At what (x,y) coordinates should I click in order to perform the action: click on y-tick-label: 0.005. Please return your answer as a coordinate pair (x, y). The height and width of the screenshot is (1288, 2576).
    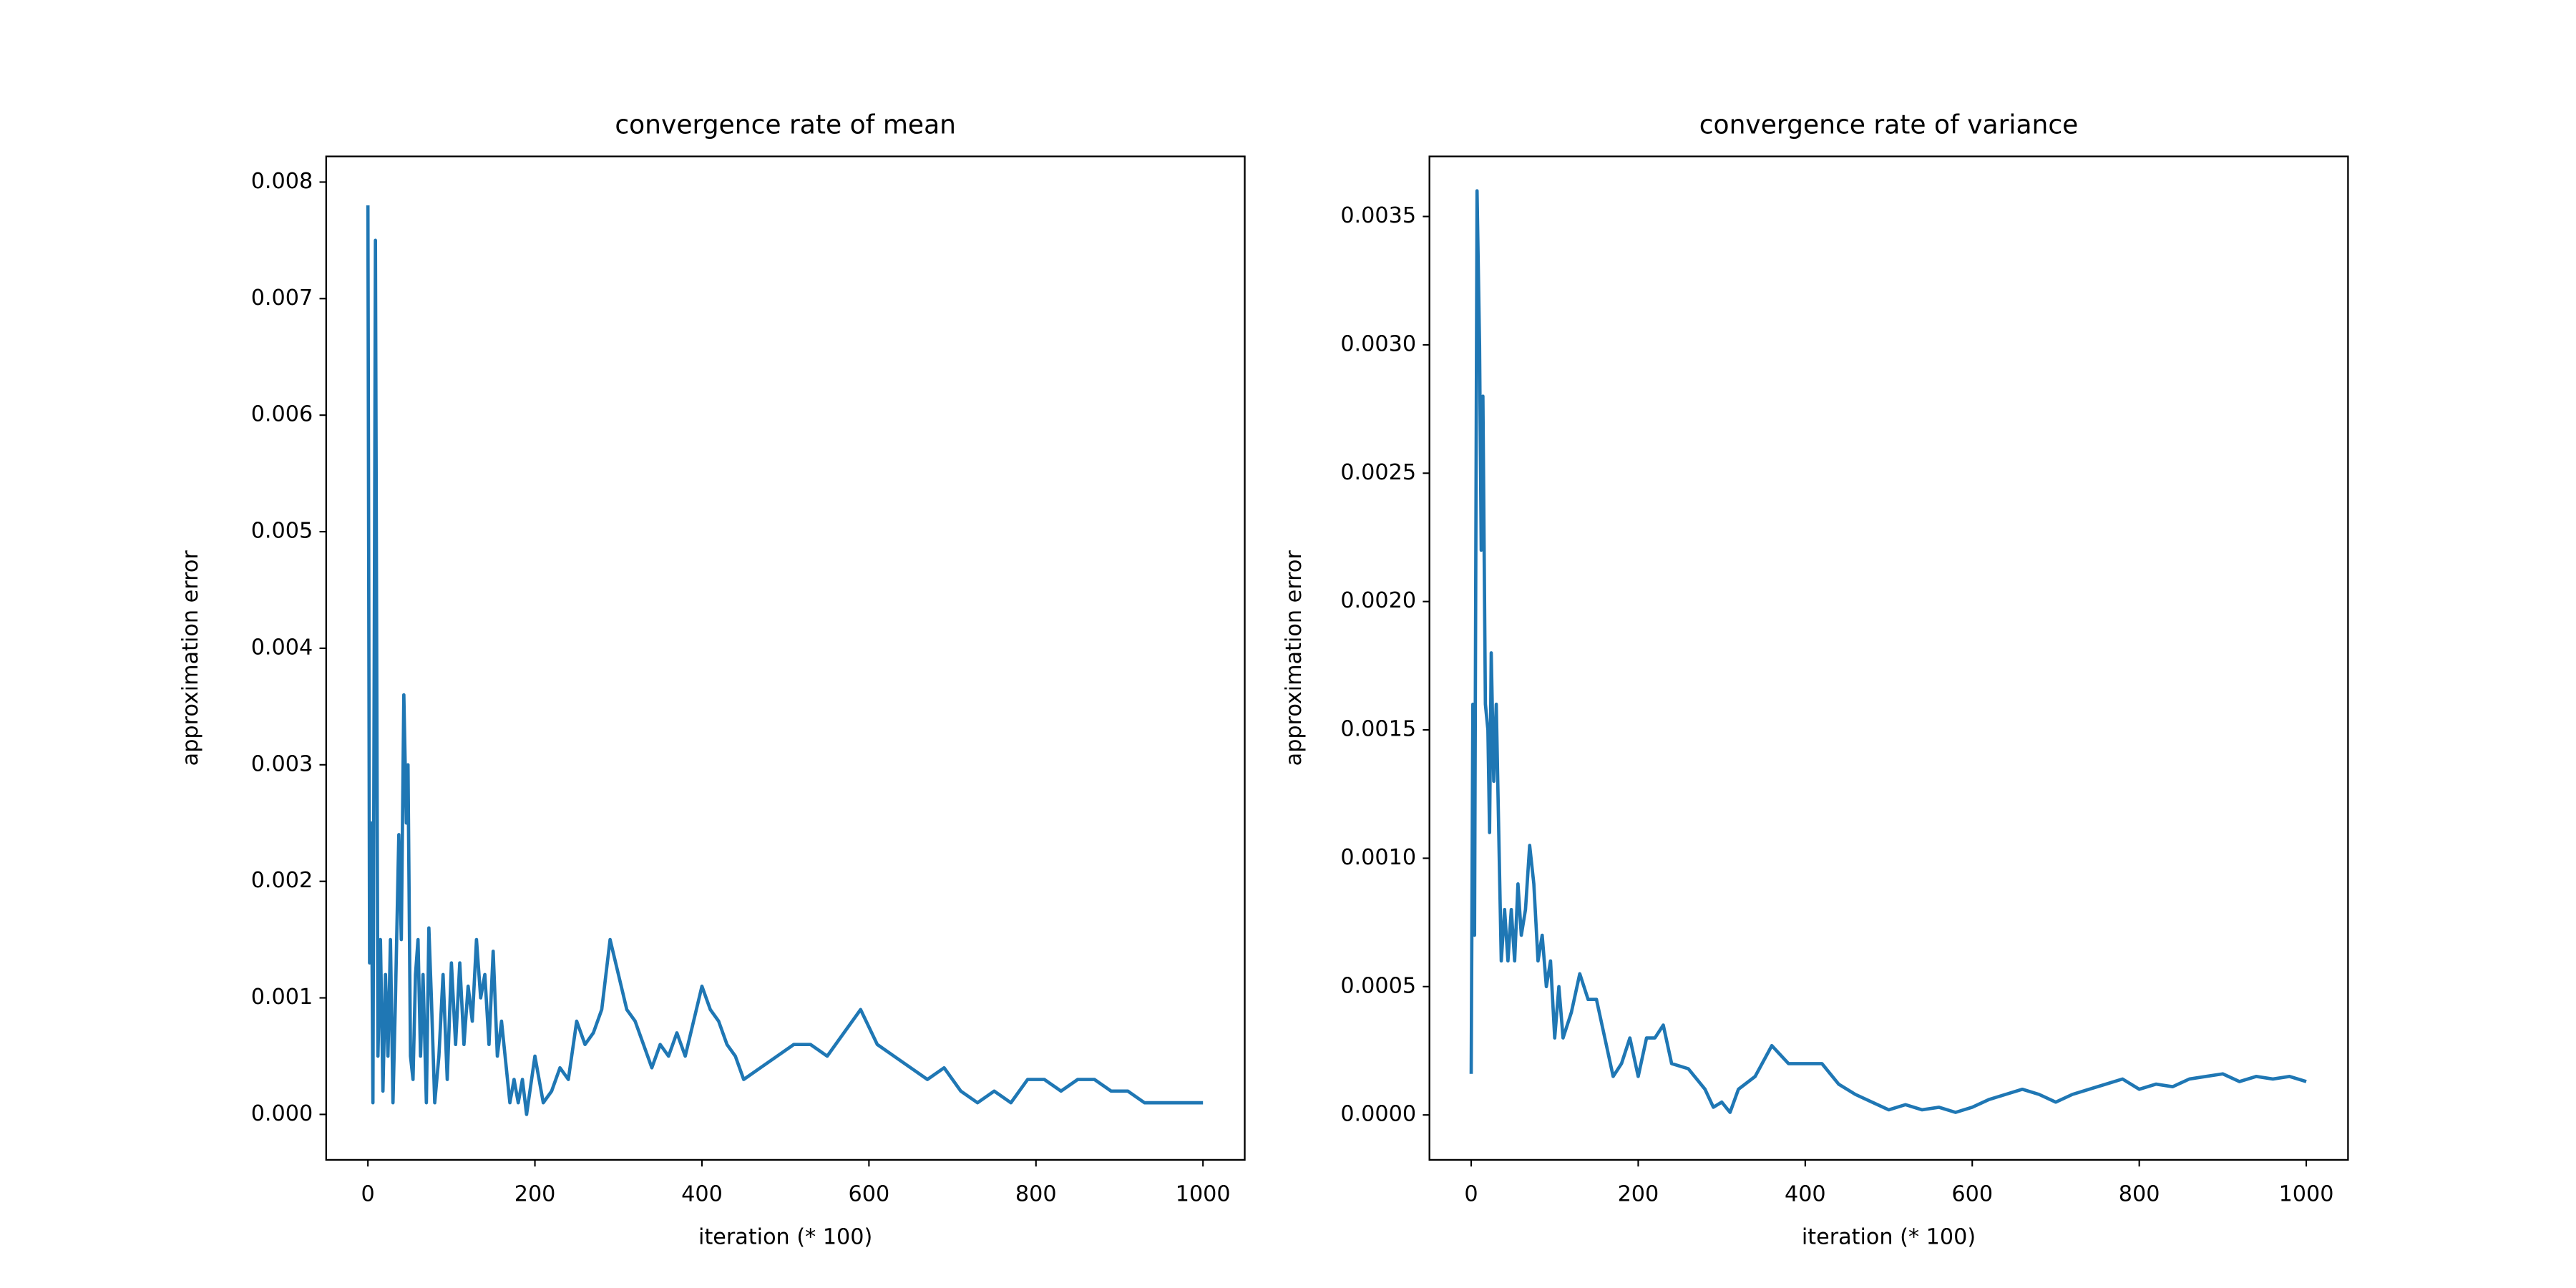
    Looking at the image, I should click on (282, 531).